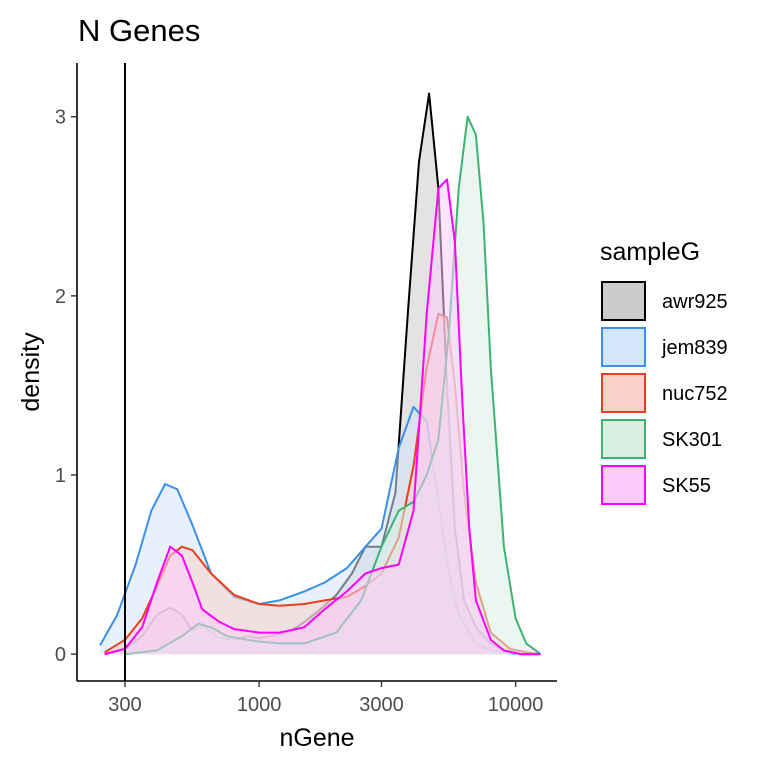  I want to click on x-axis: 300 1000 3000 10000, so click(325, 698).